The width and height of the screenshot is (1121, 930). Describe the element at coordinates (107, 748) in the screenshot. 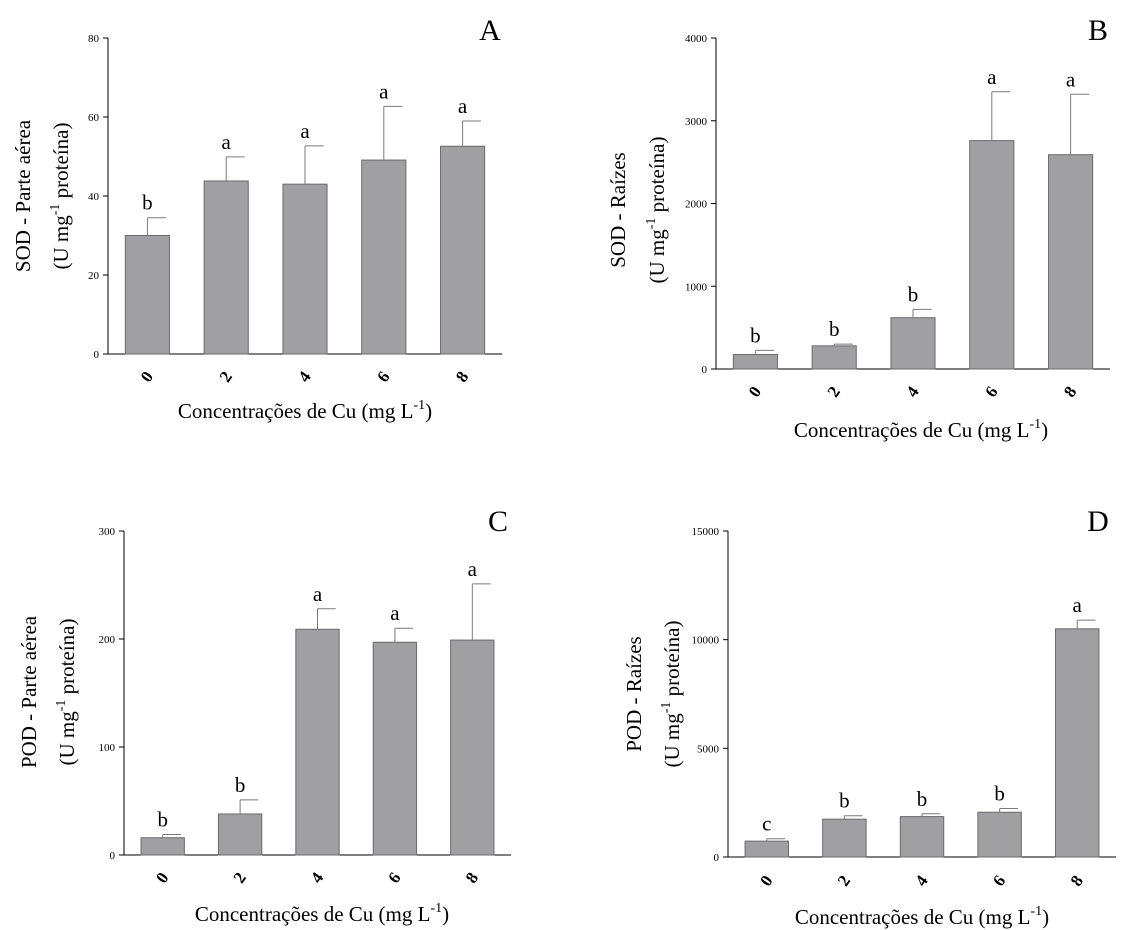

I see `y-tick-label: 100` at that location.